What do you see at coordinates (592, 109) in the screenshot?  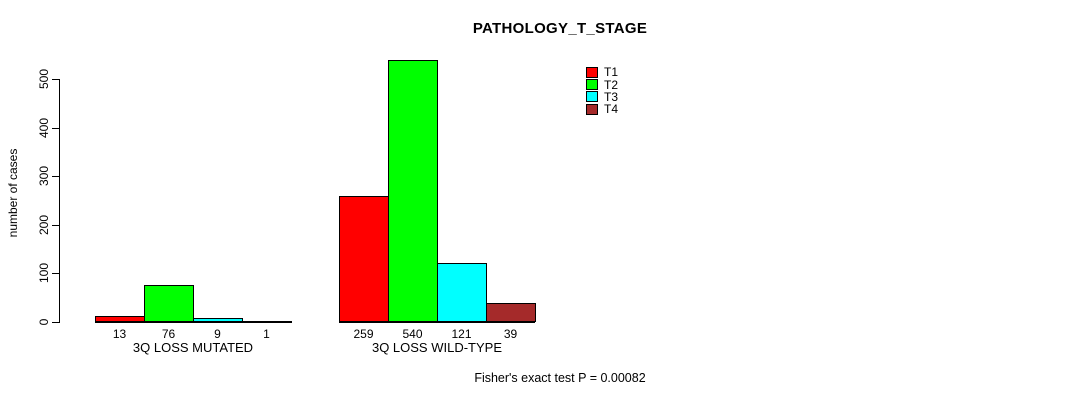 I see `legend-swatch-t4` at bounding box center [592, 109].